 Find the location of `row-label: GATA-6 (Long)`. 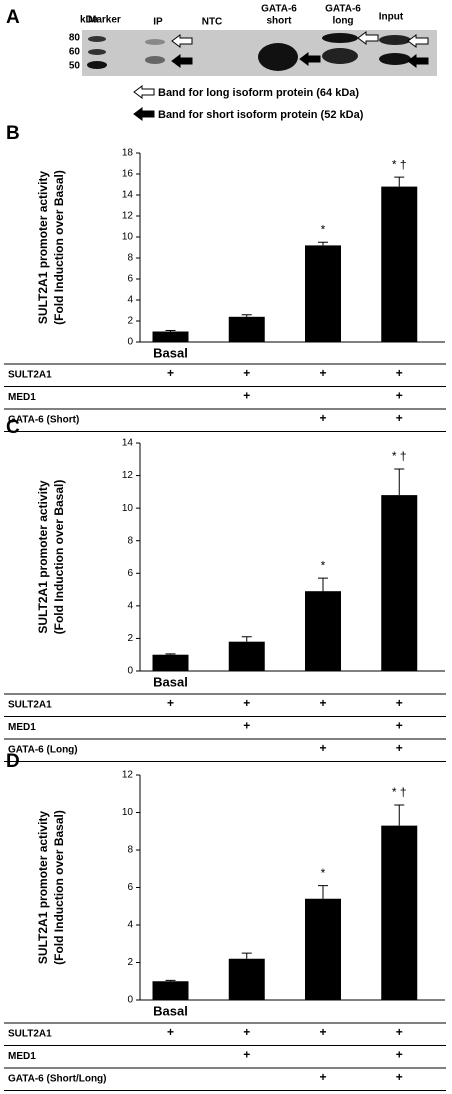

row-label: GATA-6 (Long) is located at coordinates (43, 750).